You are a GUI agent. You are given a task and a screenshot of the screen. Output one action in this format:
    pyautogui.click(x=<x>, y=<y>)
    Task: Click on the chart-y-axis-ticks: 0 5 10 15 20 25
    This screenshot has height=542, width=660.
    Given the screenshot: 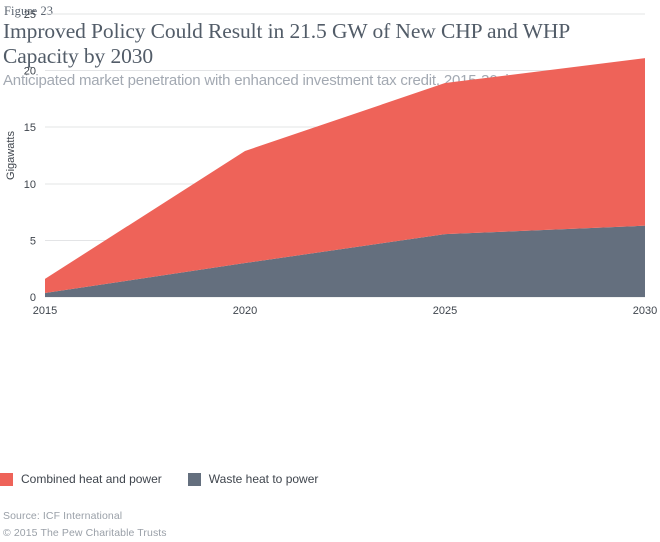 What is the action you would take?
    pyautogui.click(x=30, y=156)
    